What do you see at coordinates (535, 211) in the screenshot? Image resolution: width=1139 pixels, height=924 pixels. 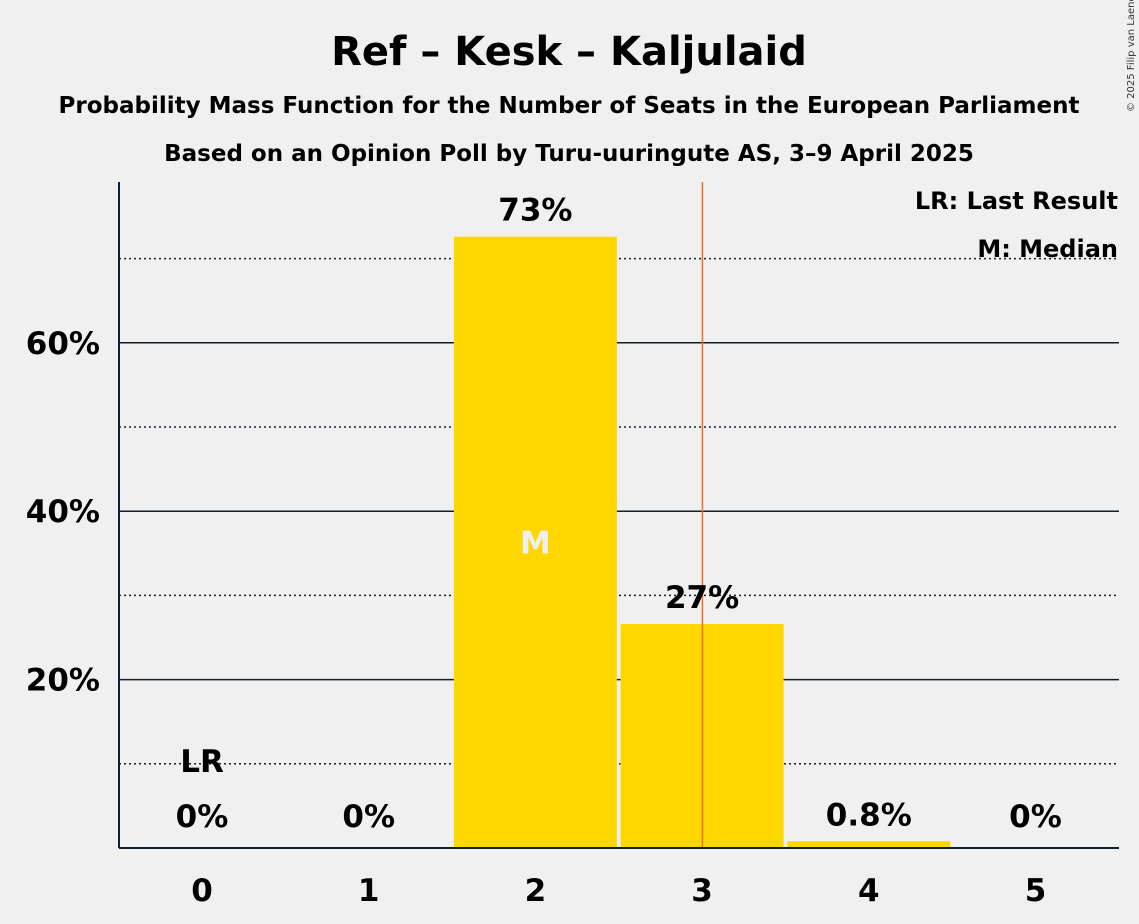 I see `value-label: 73%` at bounding box center [535, 211].